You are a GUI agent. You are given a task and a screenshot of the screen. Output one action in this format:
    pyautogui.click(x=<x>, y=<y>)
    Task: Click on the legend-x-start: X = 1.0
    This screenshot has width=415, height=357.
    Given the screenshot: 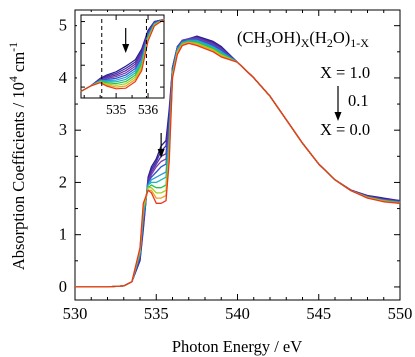 What is the action you would take?
    pyautogui.click(x=345, y=72)
    